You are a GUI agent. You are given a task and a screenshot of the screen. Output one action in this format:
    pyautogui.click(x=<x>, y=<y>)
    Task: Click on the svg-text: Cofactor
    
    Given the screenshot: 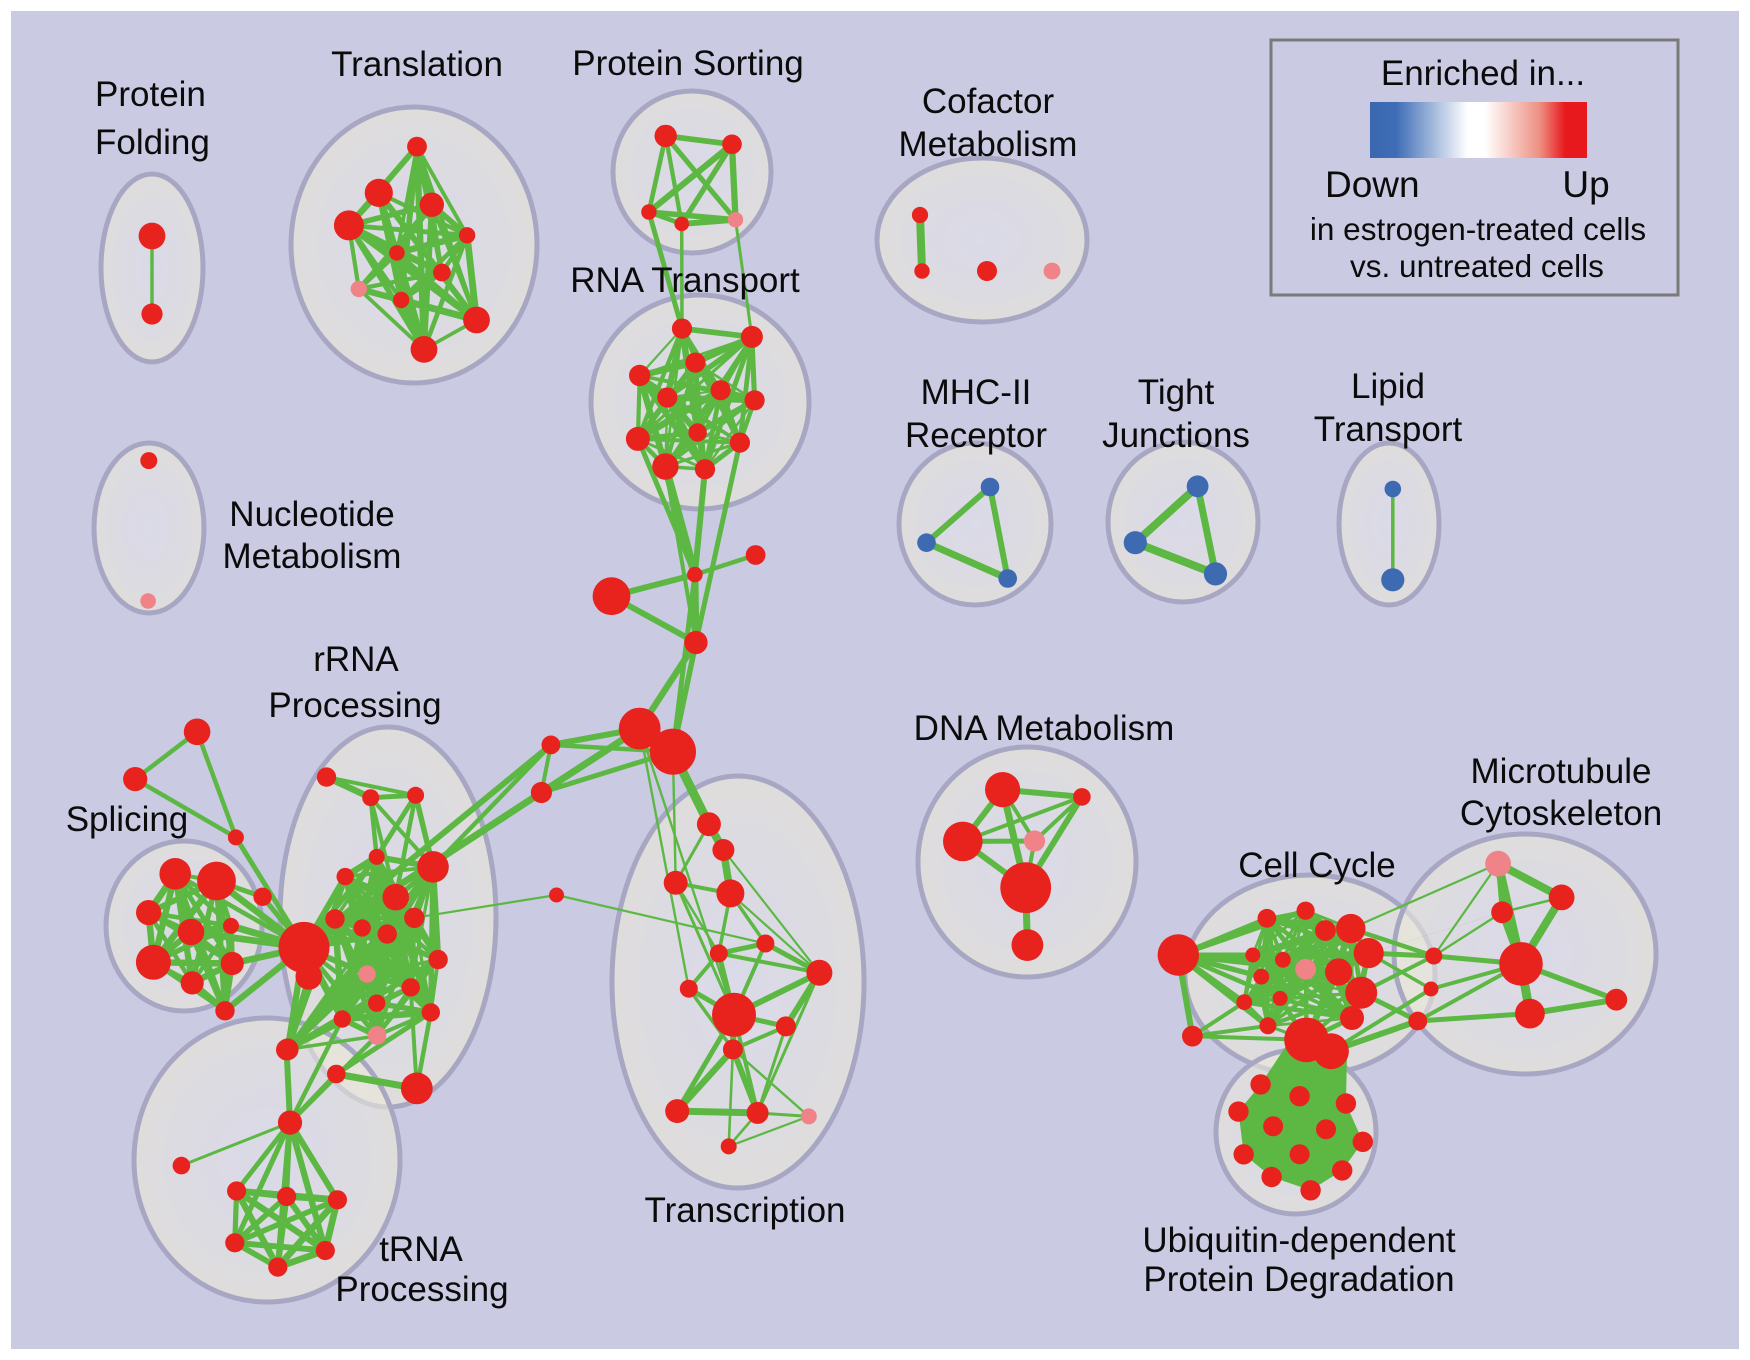 What is the action you would take?
    pyautogui.click(x=988, y=101)
    